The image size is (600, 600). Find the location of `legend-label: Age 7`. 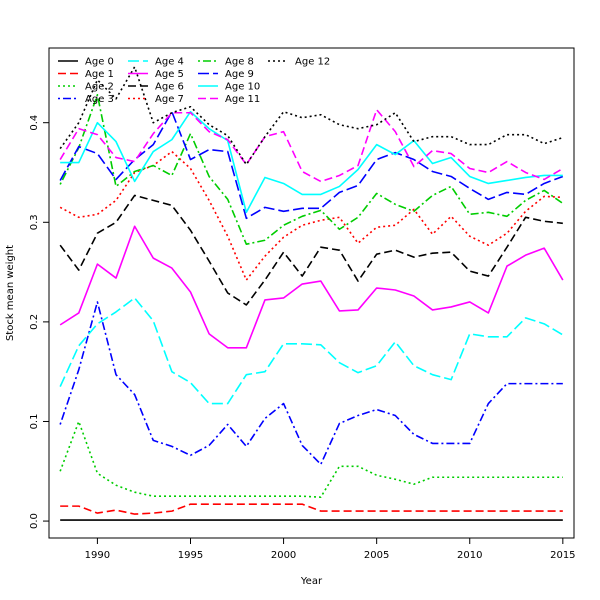

legend-label: Age 7 is located at coordinates (169, 99).